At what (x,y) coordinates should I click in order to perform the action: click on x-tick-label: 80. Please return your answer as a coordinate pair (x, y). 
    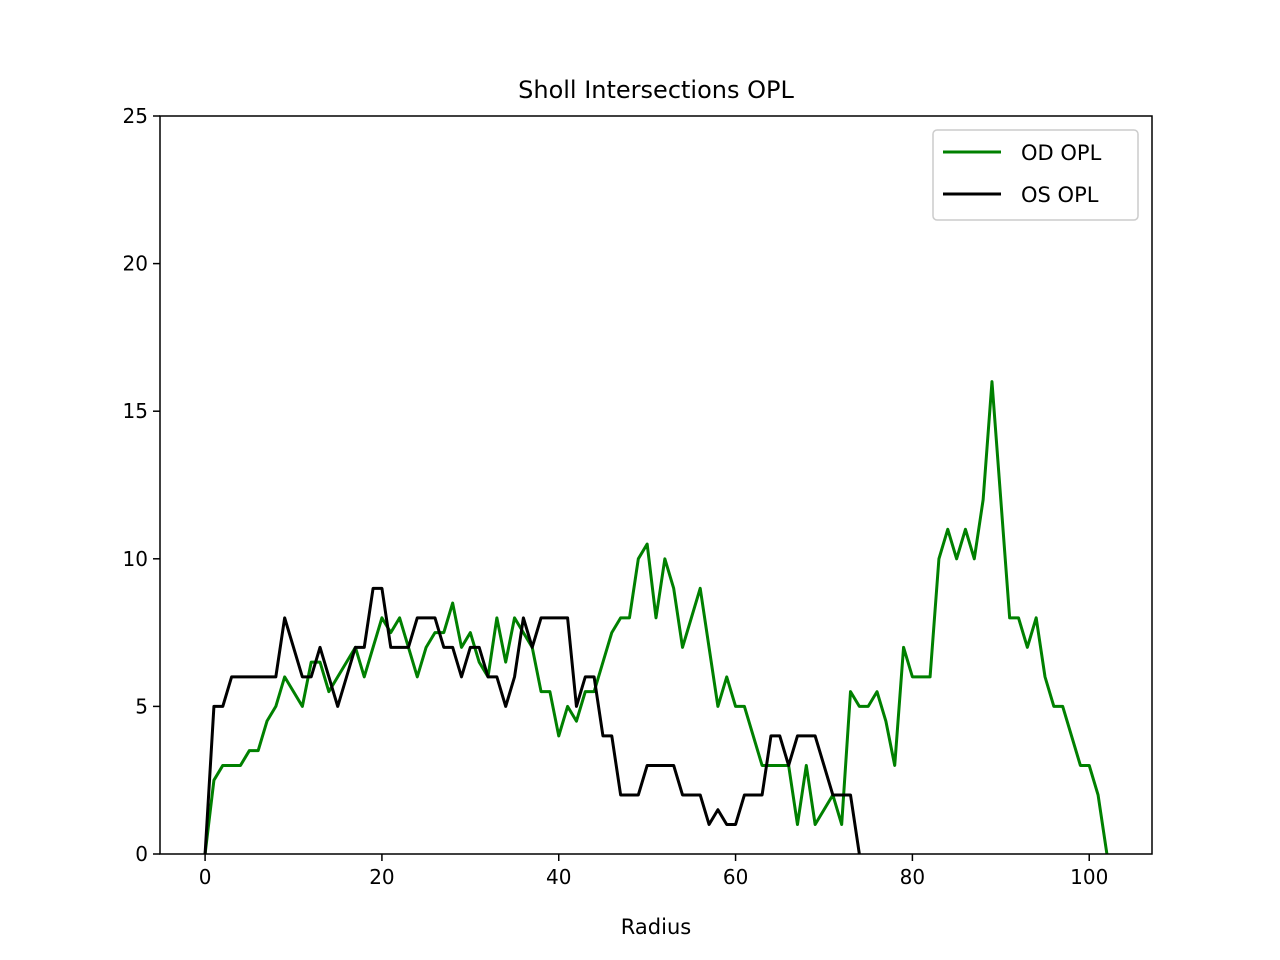
    Looking at the image, I should click on (912, 877).